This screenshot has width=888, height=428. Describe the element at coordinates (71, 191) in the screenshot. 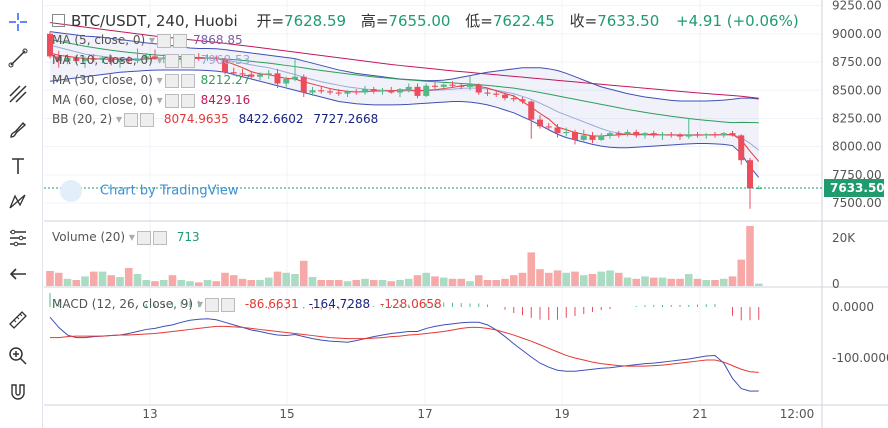

I see `tradingview-logo-icon` at that location.